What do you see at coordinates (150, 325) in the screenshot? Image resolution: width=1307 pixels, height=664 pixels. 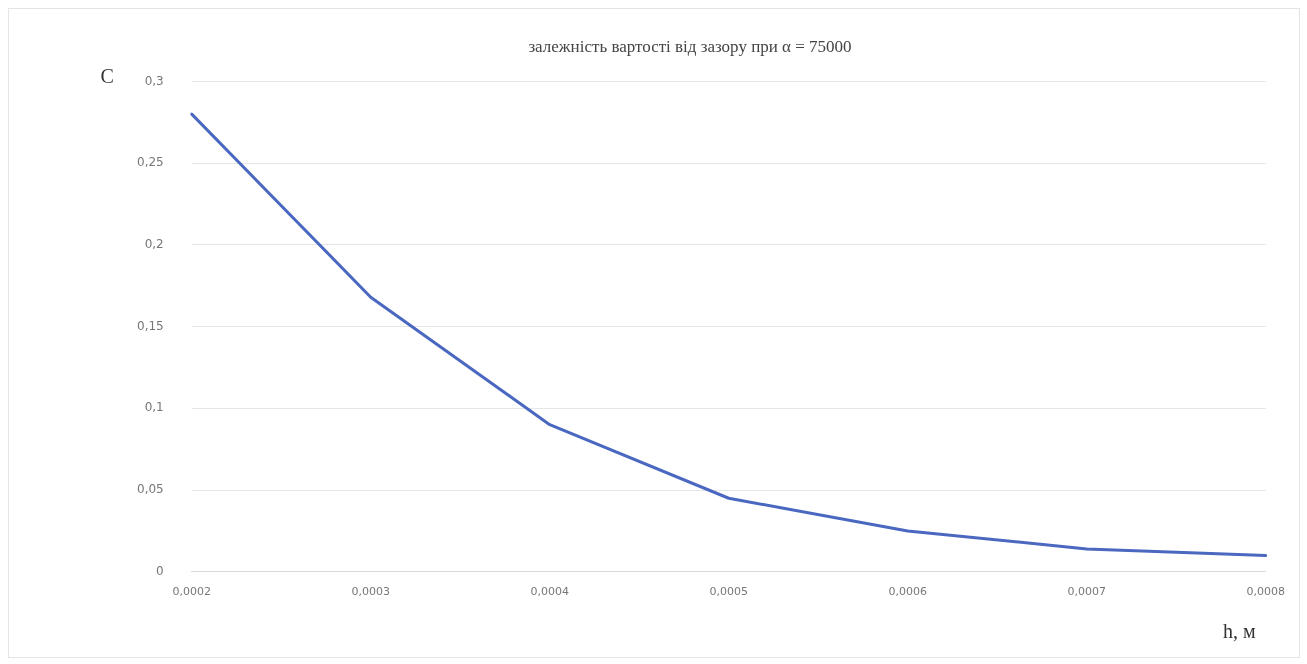 I see `y-tick-label: 0,15` at bounding box center [150, 325].